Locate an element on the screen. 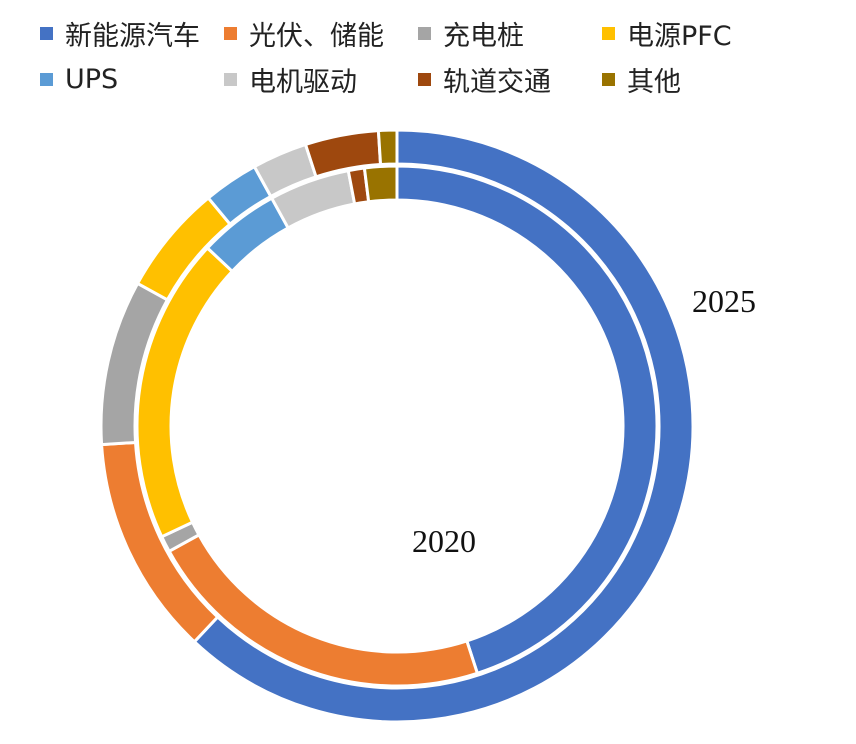 This screenshot has width=856, height=744. legend-label: 光伏、储能 is located at coordinates (316, 36).